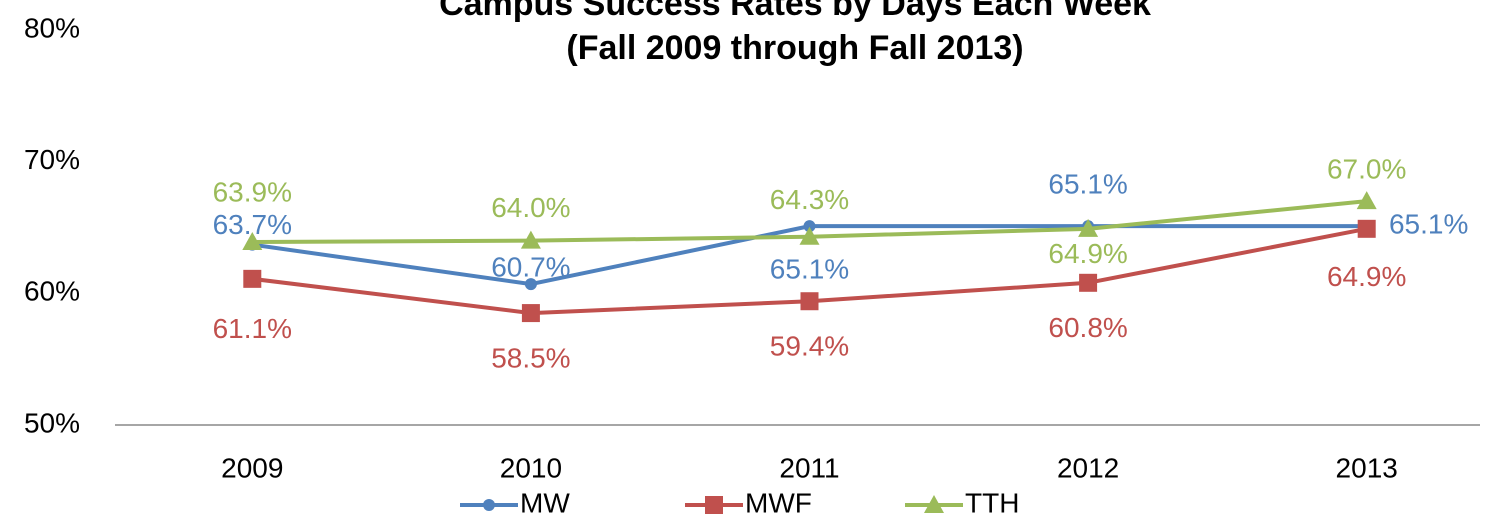  What do you see at coordinates (809, 346) in the screenshot?
I see `data-label: 59.4%` at bounding box center [809, 346].